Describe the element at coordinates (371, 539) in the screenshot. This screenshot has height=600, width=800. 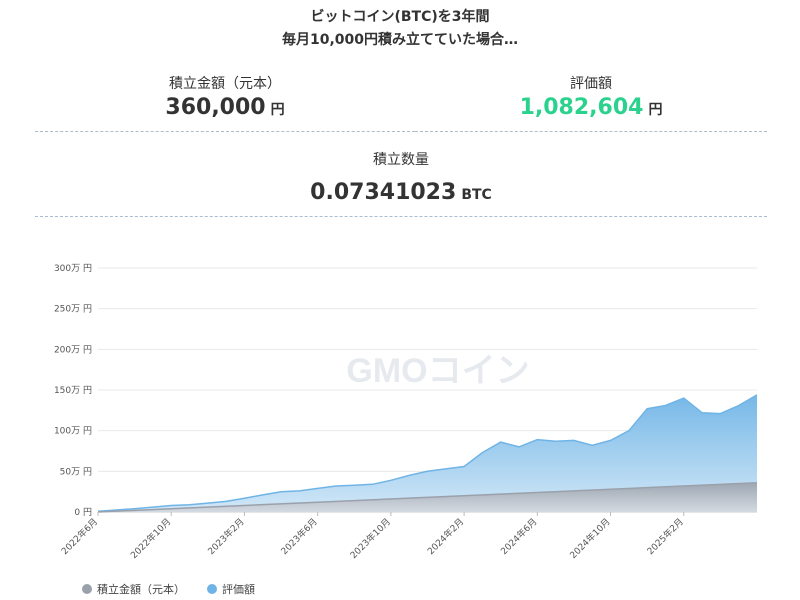
I see `x-tick-label: 2023年10月` at that location.